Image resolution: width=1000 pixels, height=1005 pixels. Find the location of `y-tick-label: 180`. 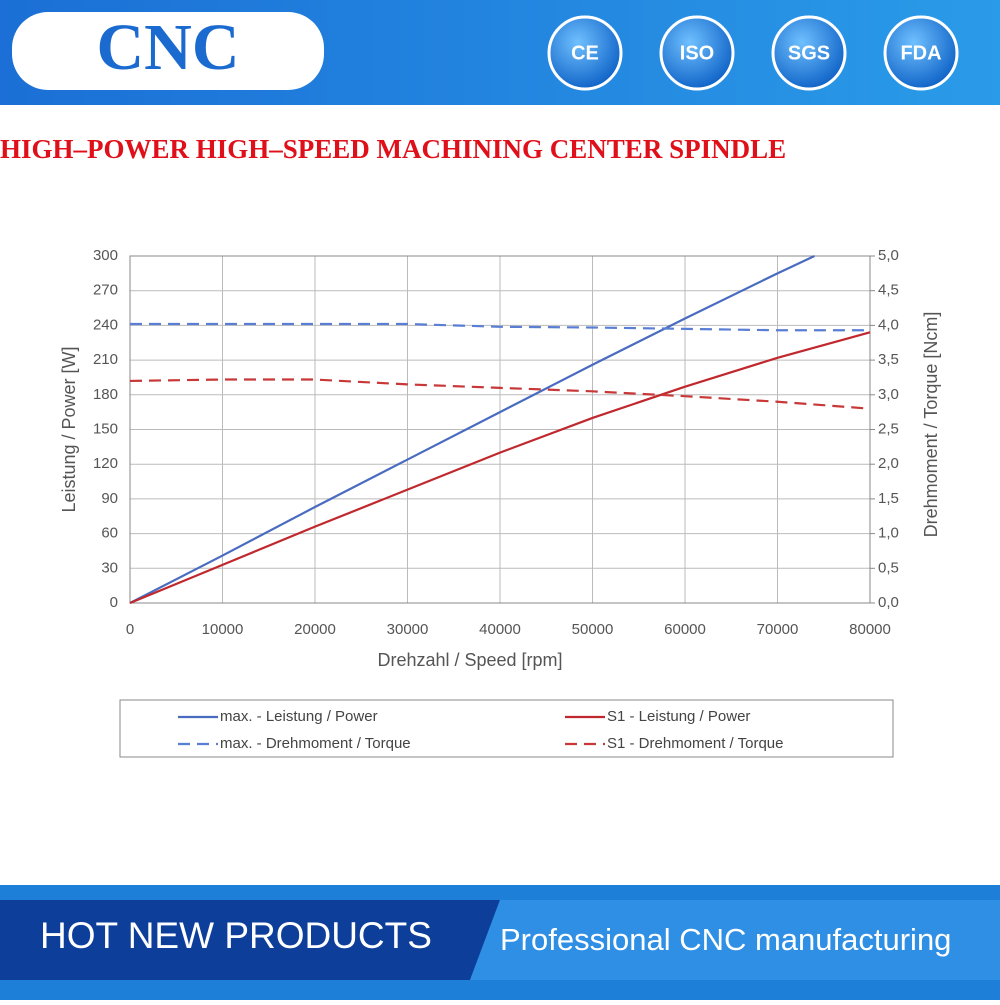

y-tick-label: 180 is located at coordinates (105, 394).